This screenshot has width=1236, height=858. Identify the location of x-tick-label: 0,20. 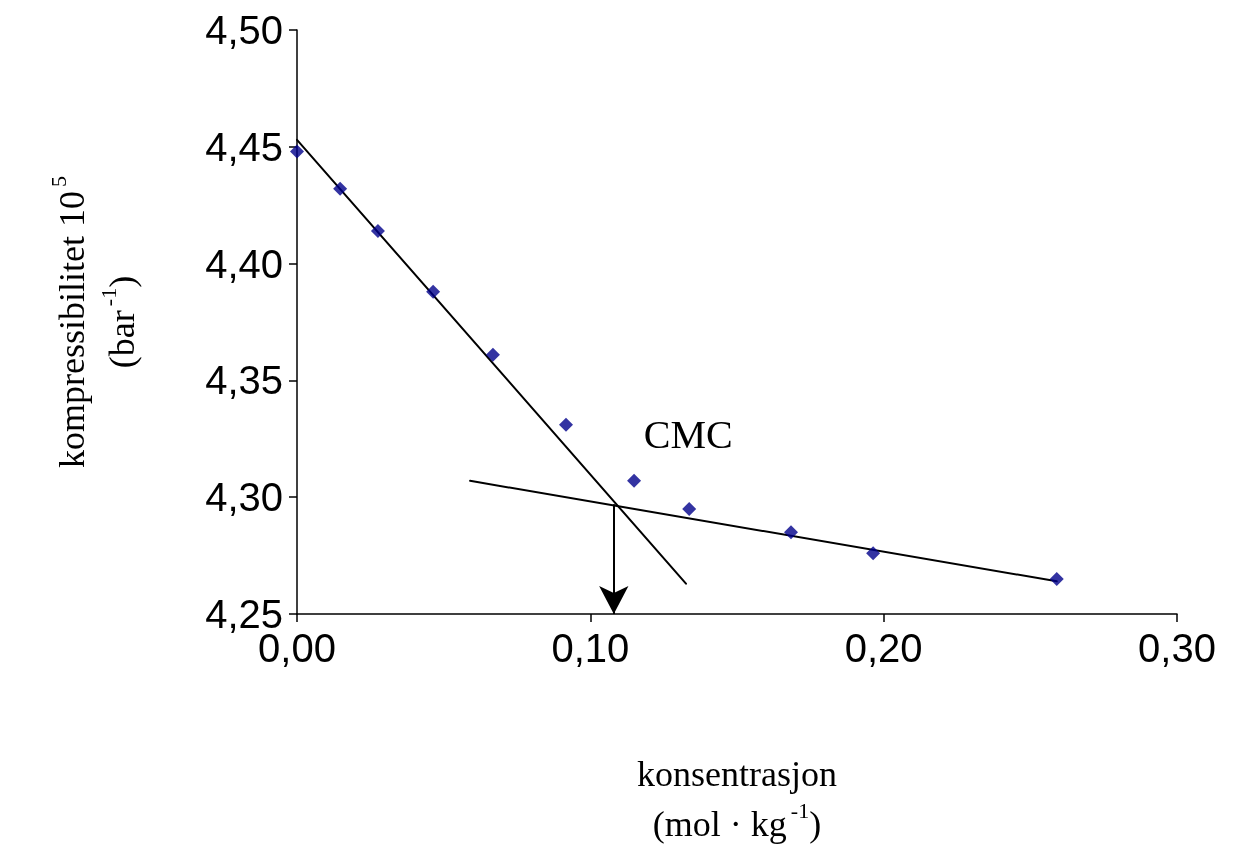
(883, 648).